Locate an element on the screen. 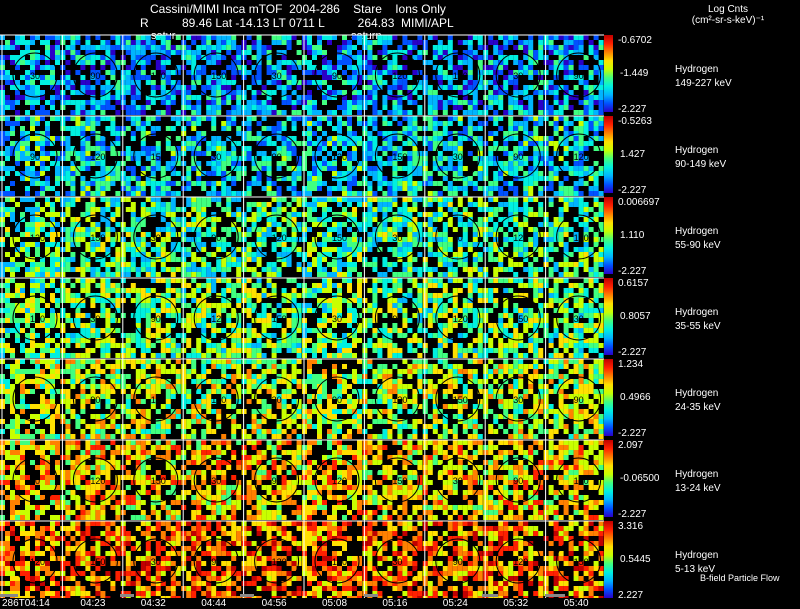  panel-r1-c6: 150 is located at coordinates (392, 156).